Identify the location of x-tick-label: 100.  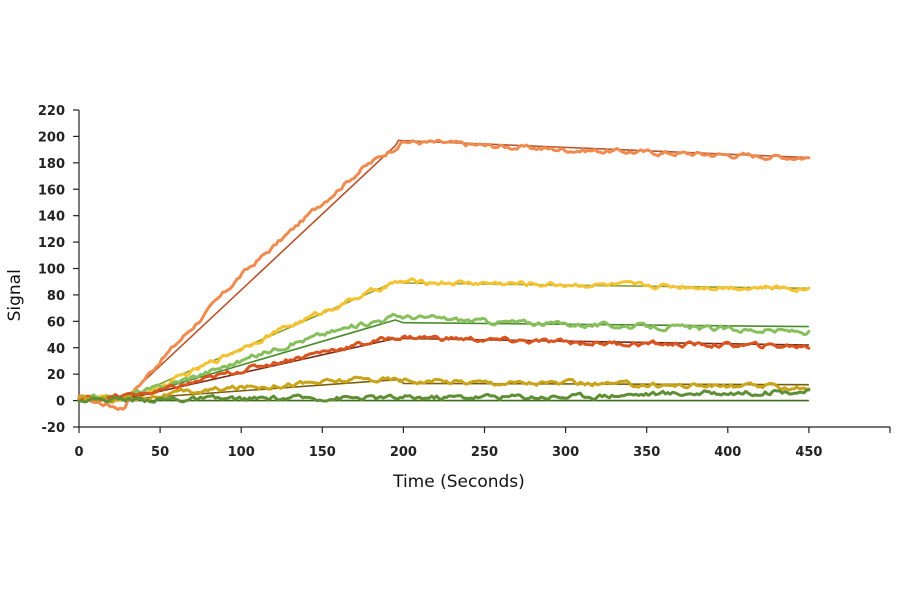
(241, 452).